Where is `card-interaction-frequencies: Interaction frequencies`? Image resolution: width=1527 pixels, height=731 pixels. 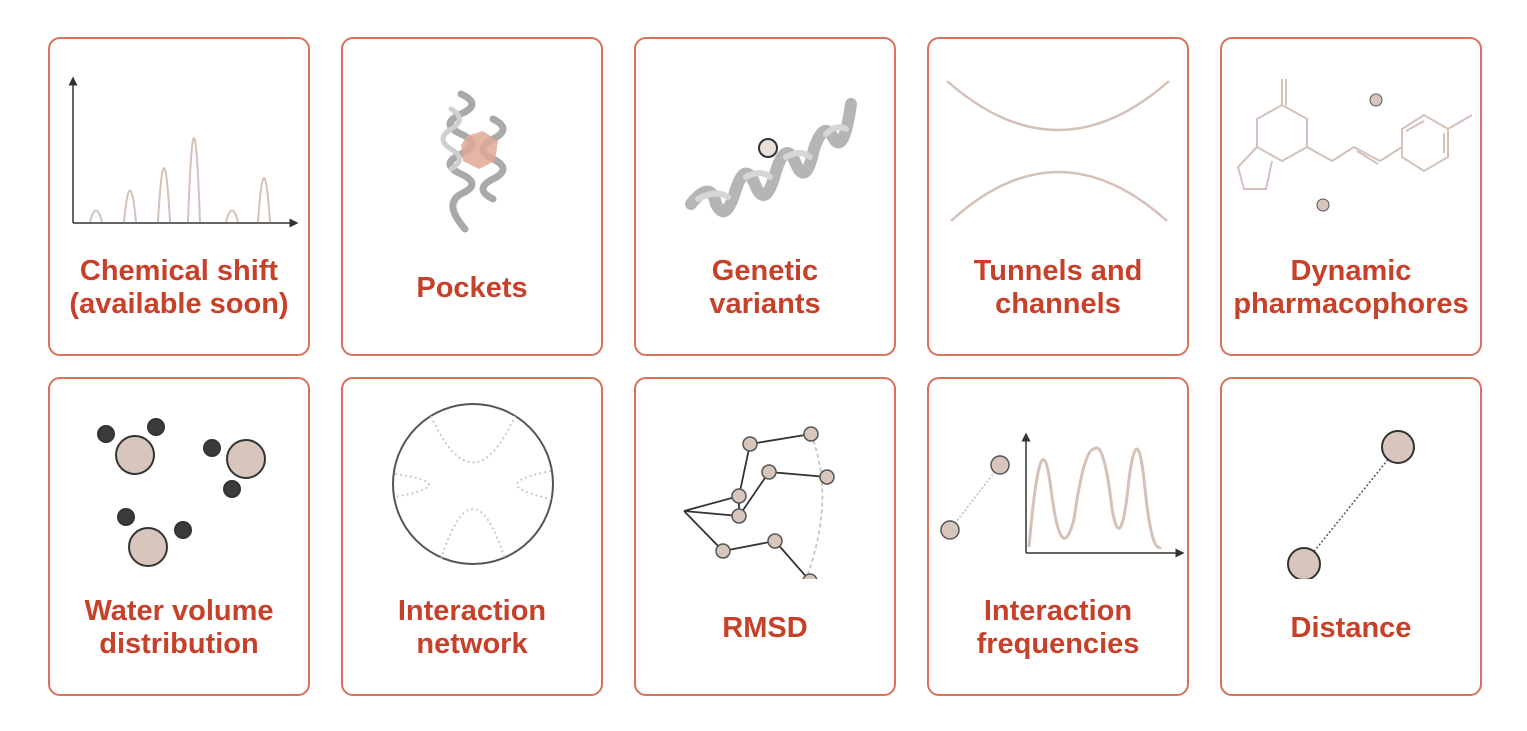
card-interaction-frequencies: Interaction frequencies is located at coordinates (1058, 536).